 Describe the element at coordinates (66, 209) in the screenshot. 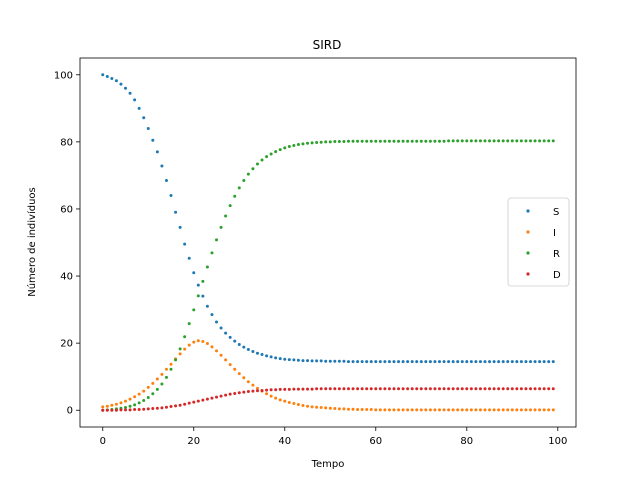

I see `y-tick-label-60: 60` at that location.